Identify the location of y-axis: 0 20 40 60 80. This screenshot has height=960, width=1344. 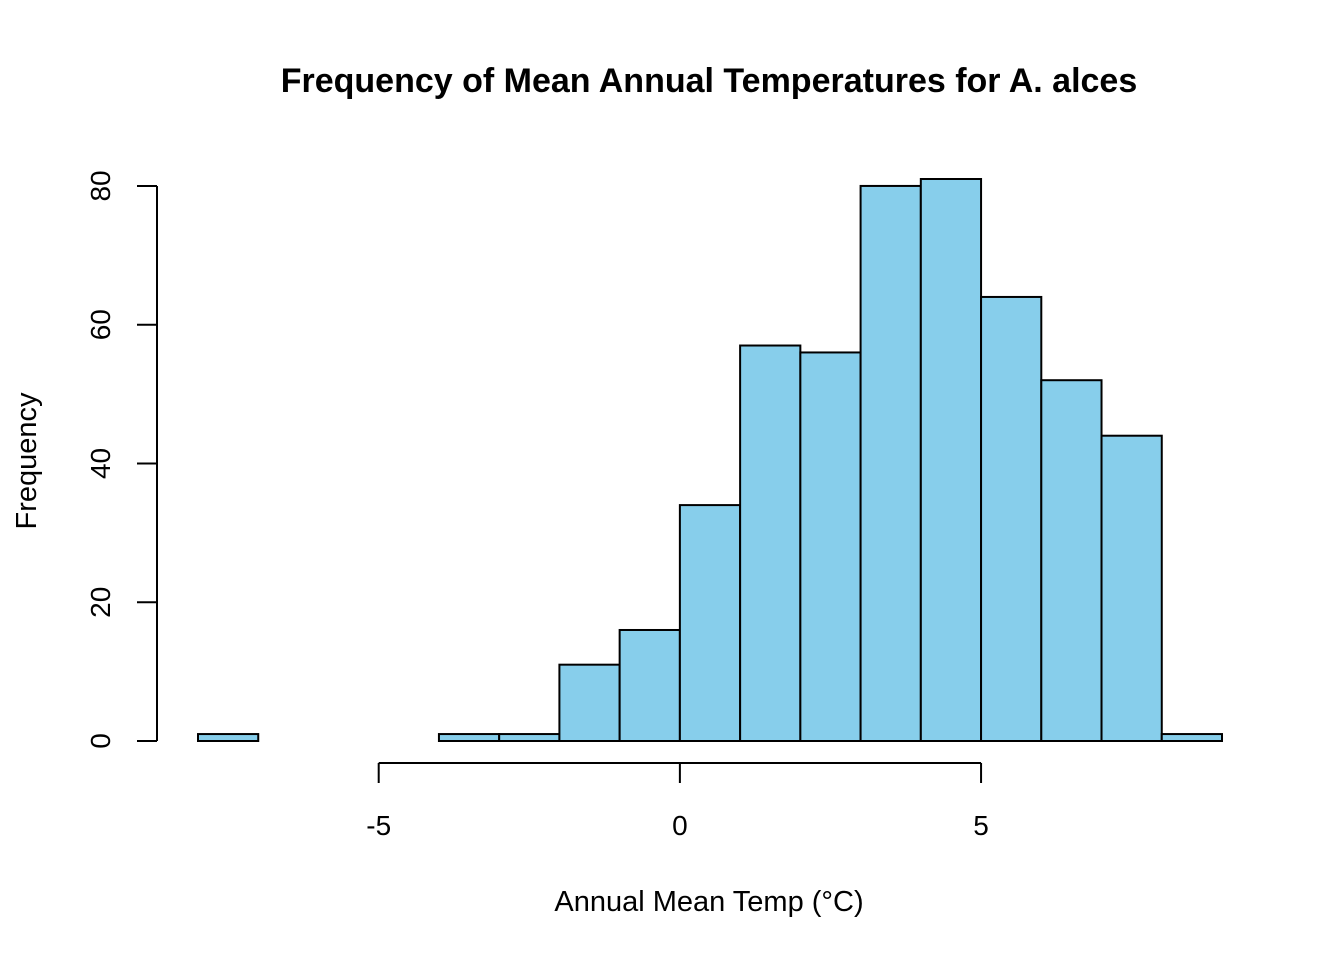
(121, 459).